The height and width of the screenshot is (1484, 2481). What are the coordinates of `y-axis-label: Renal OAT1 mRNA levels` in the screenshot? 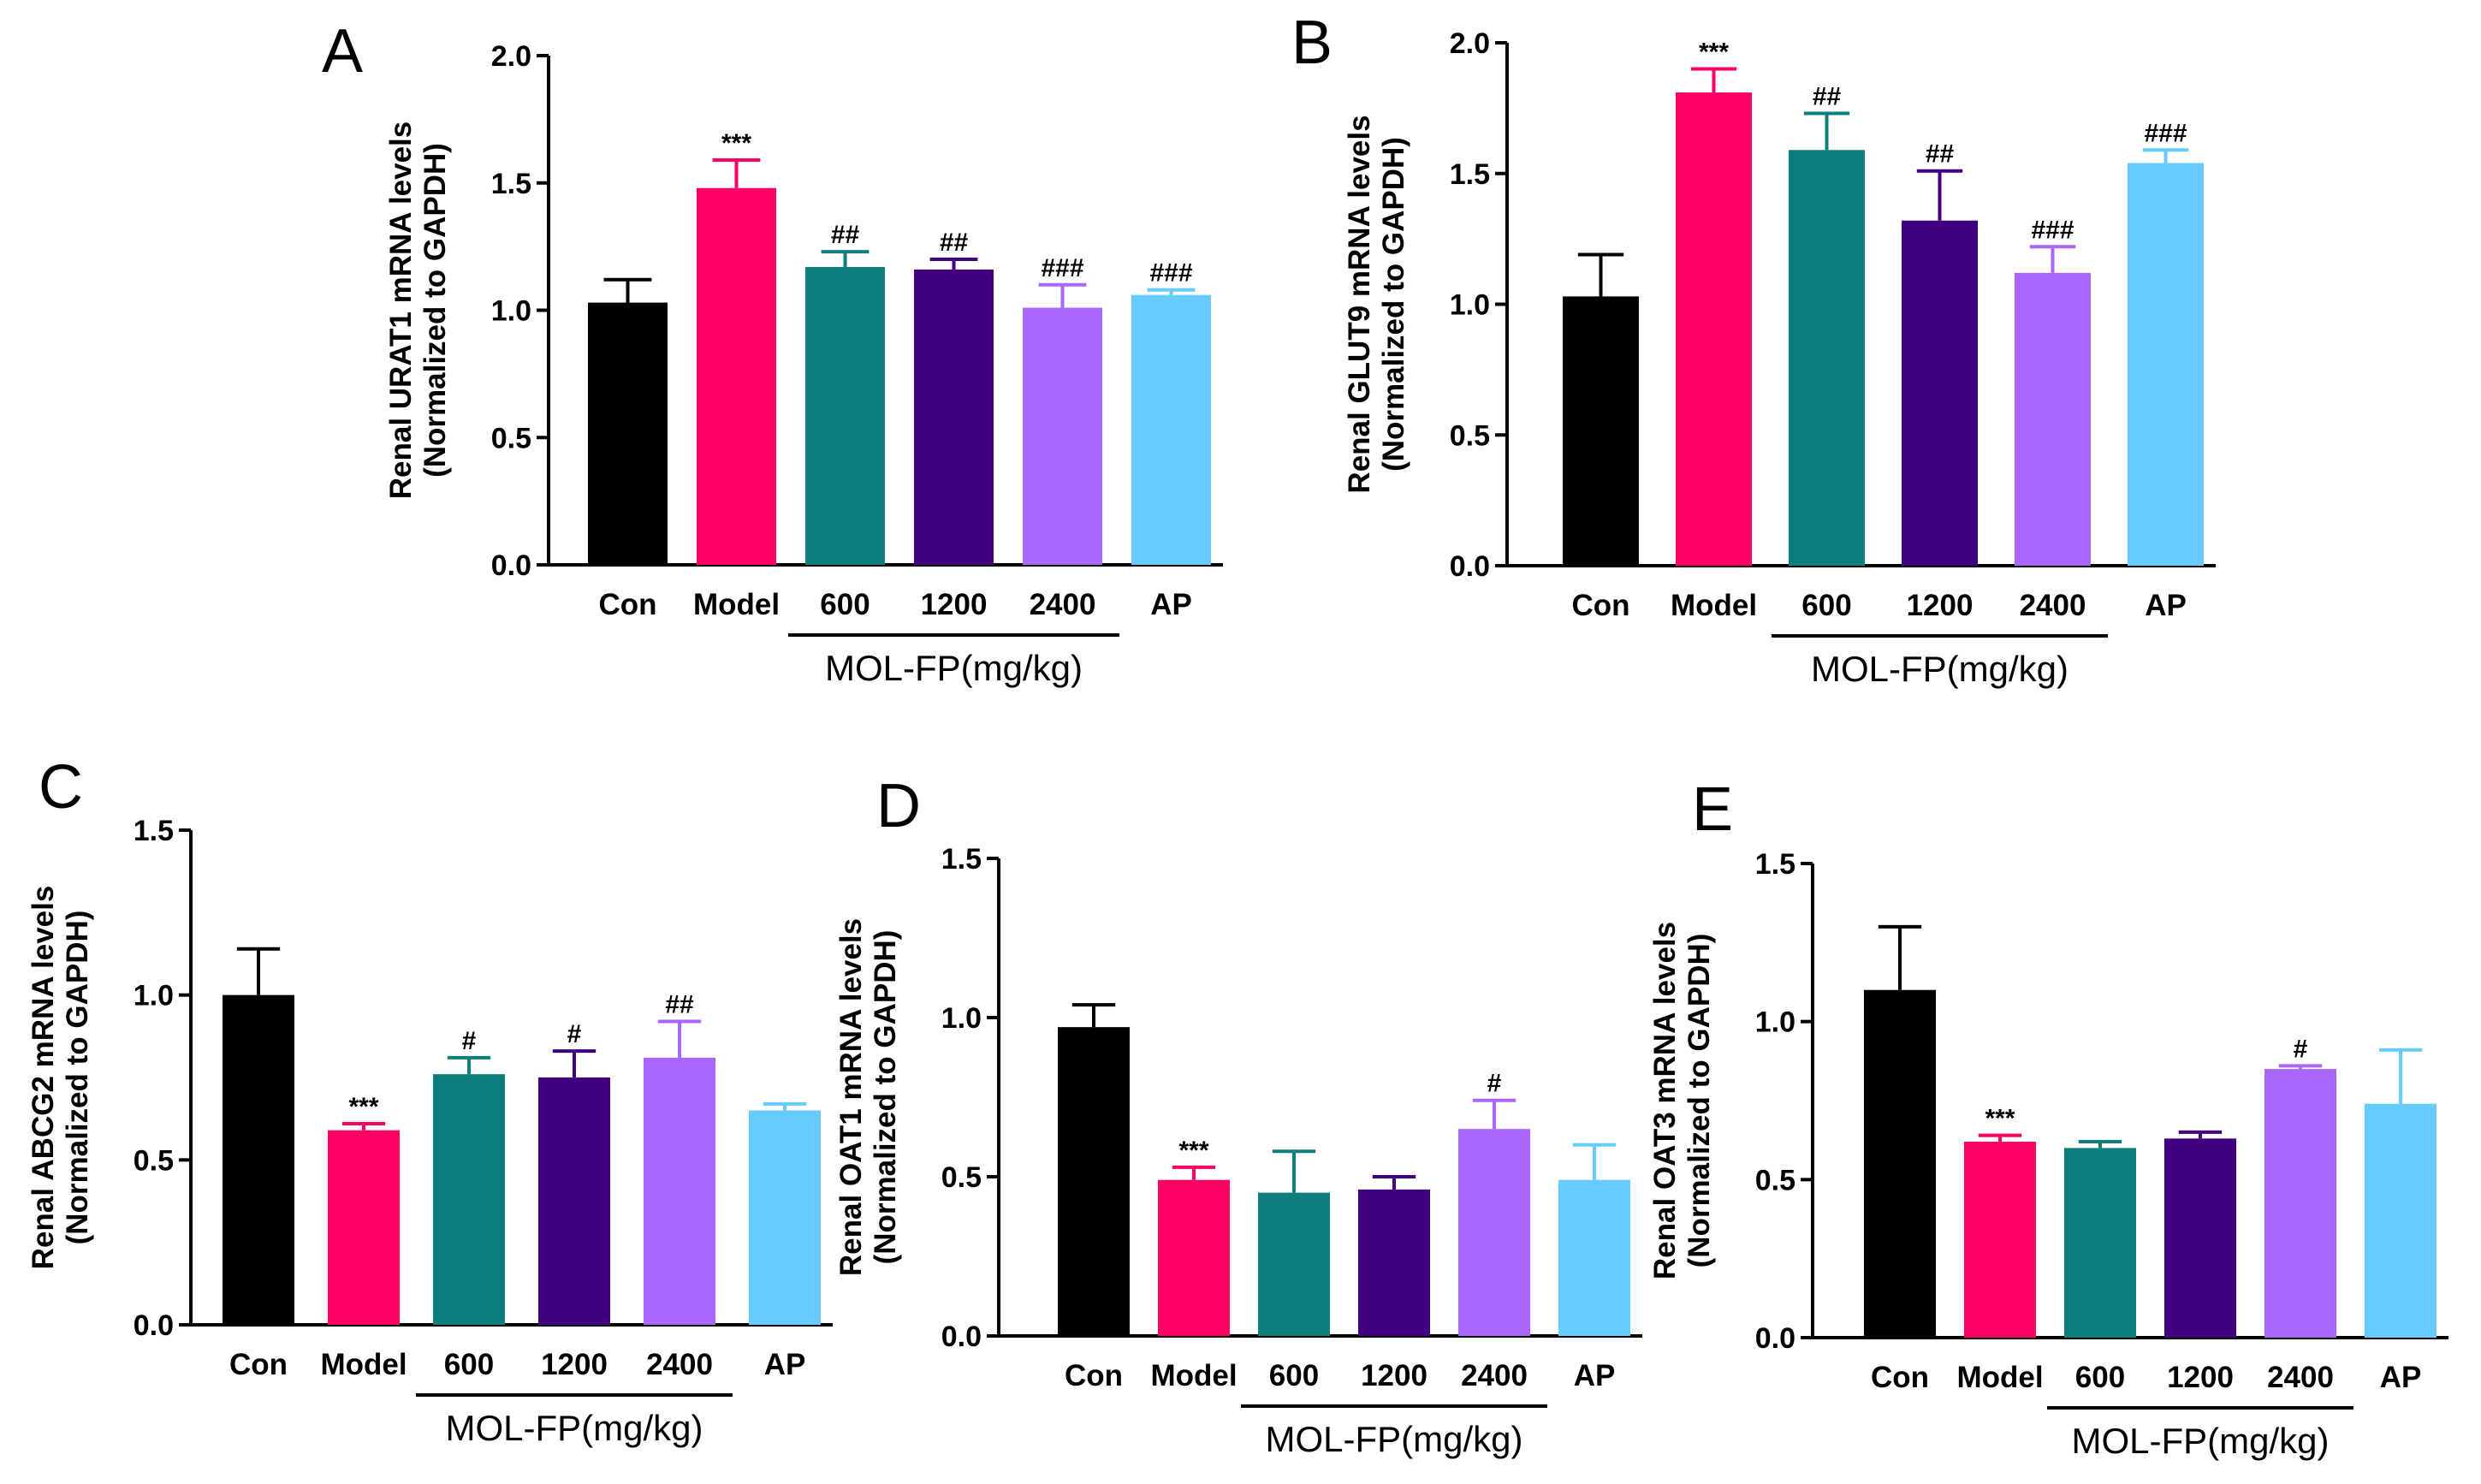 It's located at (851, 1097).